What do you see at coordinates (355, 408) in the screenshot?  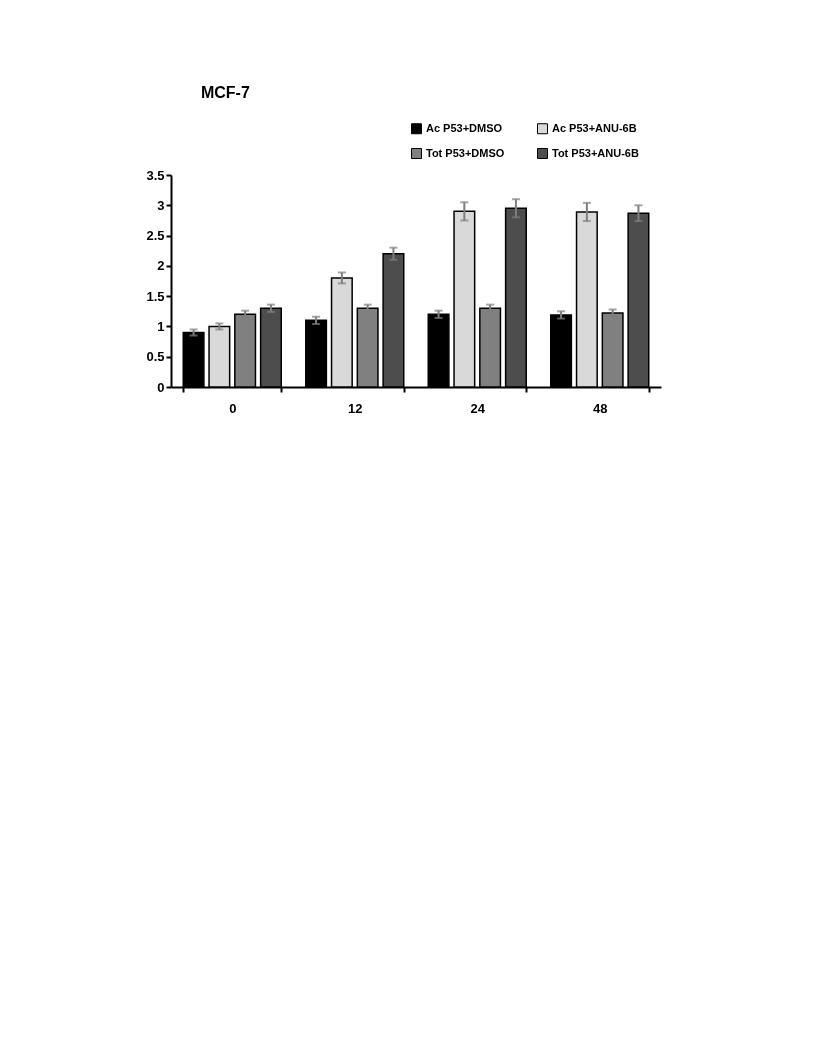 I see `x-tick-label: 12` at bounding box center [355, 408].